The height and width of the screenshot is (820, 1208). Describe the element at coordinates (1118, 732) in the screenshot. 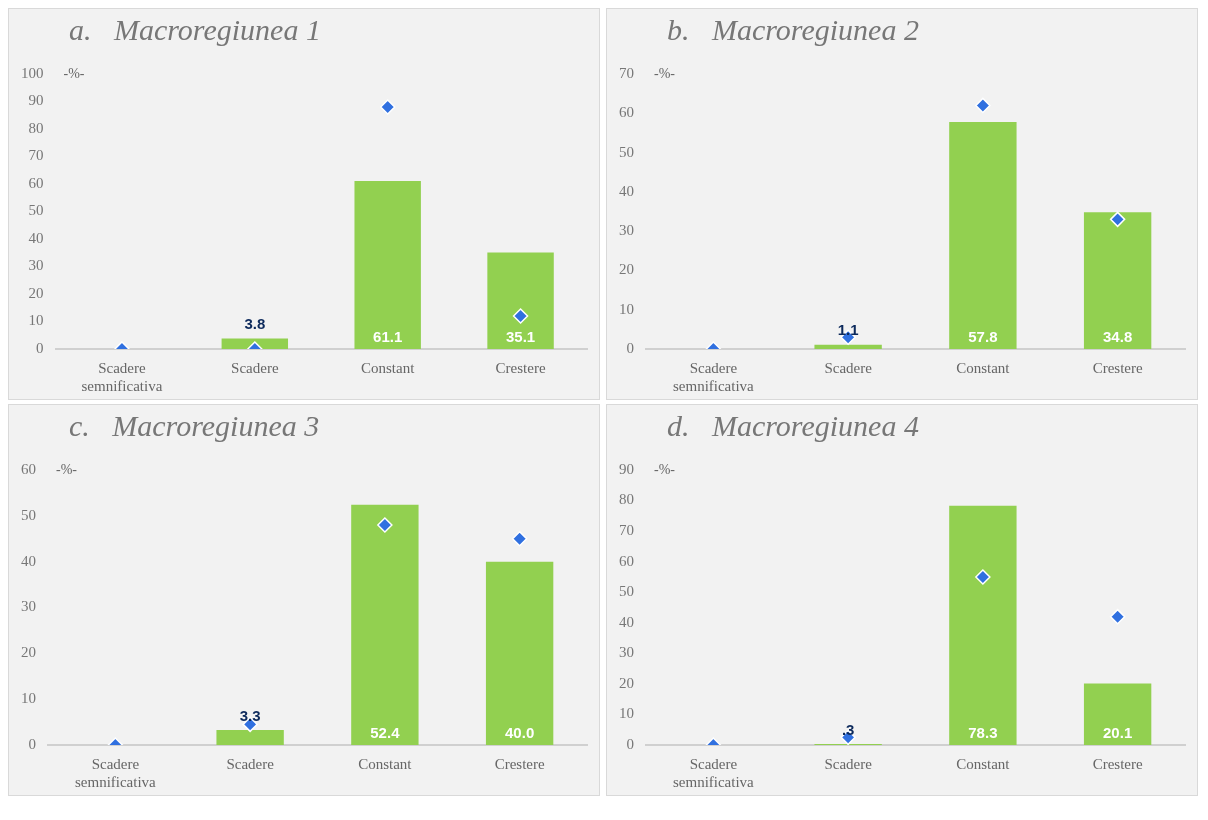

I see `data-label: 20.1` at that location.